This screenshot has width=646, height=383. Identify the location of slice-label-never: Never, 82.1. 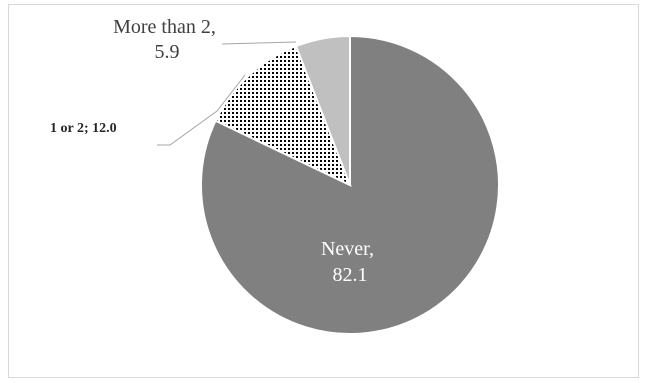
(350, 262).